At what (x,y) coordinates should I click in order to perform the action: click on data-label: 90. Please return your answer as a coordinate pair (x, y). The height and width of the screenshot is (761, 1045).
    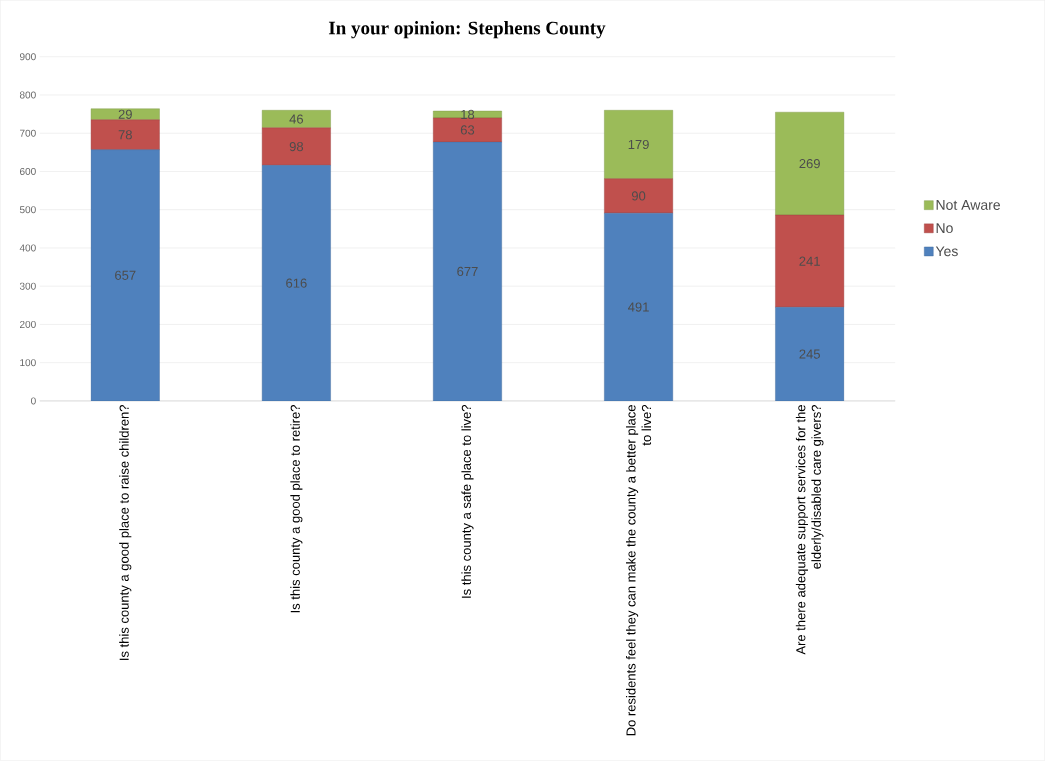
    Looking at the image, I should click on (638, 196).